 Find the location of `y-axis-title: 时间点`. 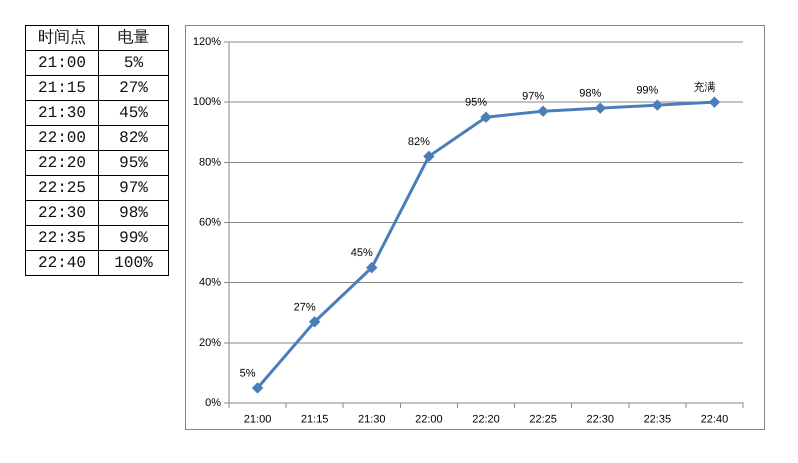

y-axis-title: 时间点 is located at coordinates (62, 38).